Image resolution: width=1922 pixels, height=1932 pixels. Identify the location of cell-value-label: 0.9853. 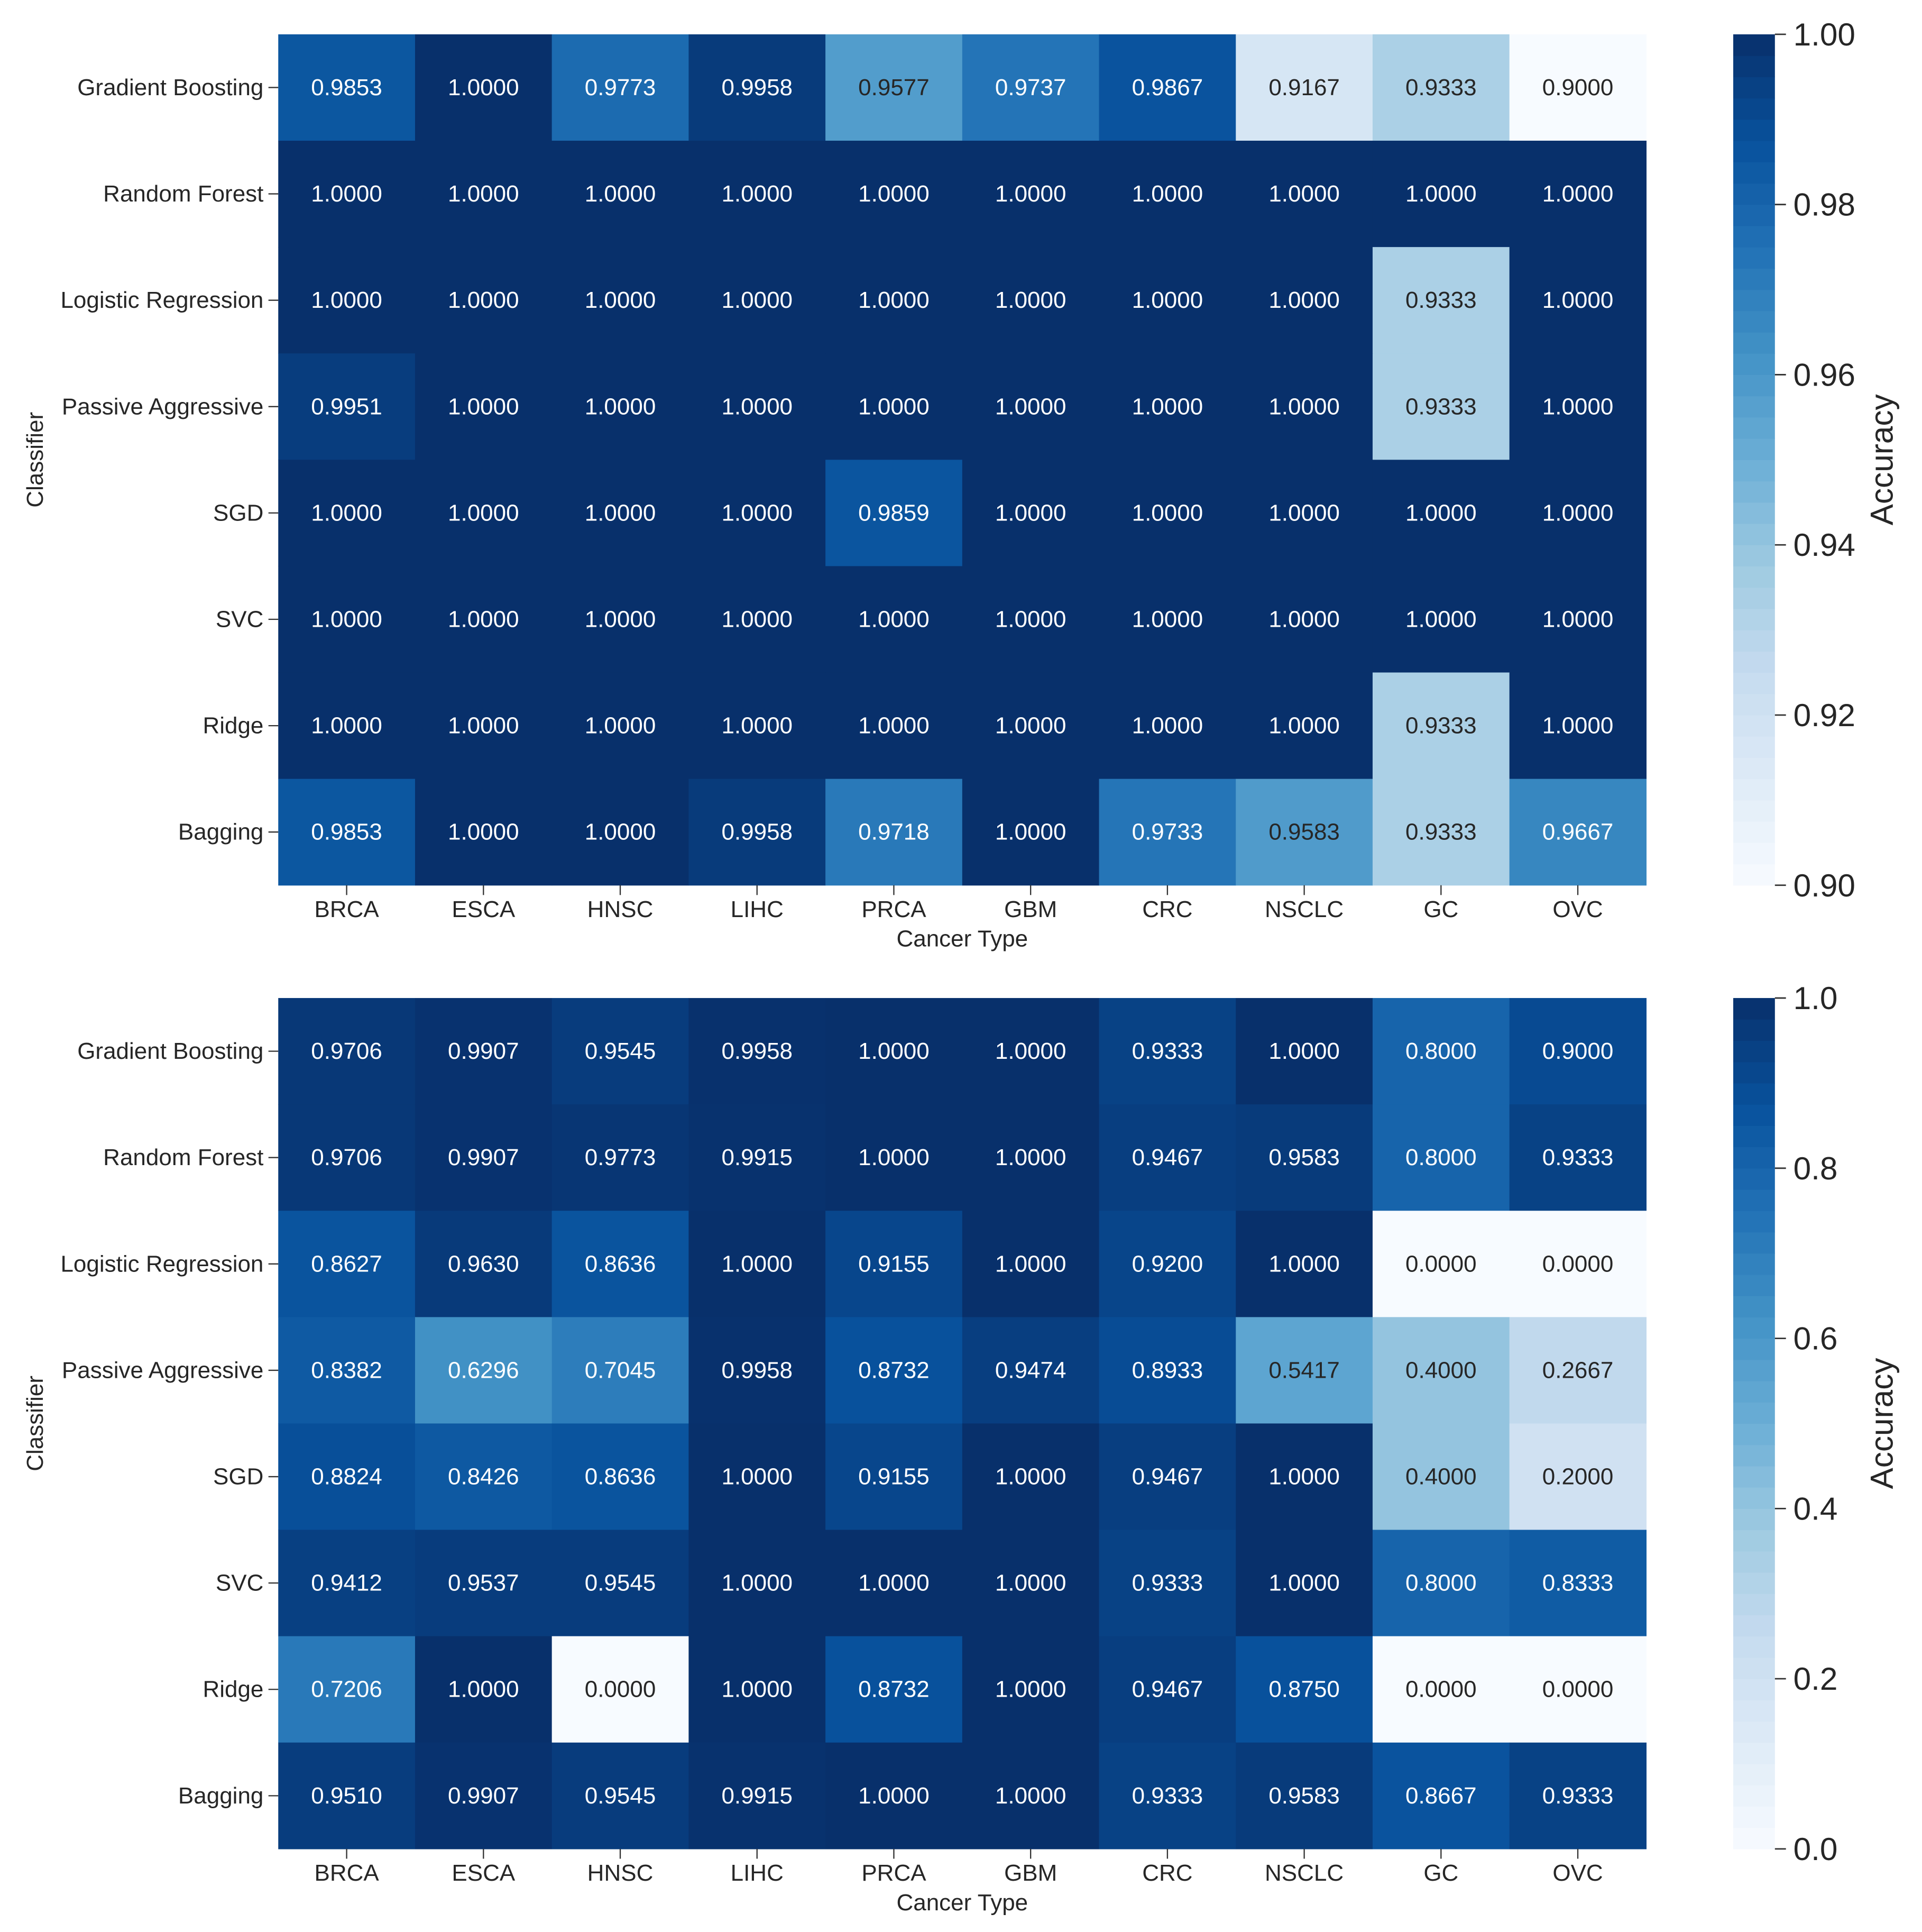
(346, 87).